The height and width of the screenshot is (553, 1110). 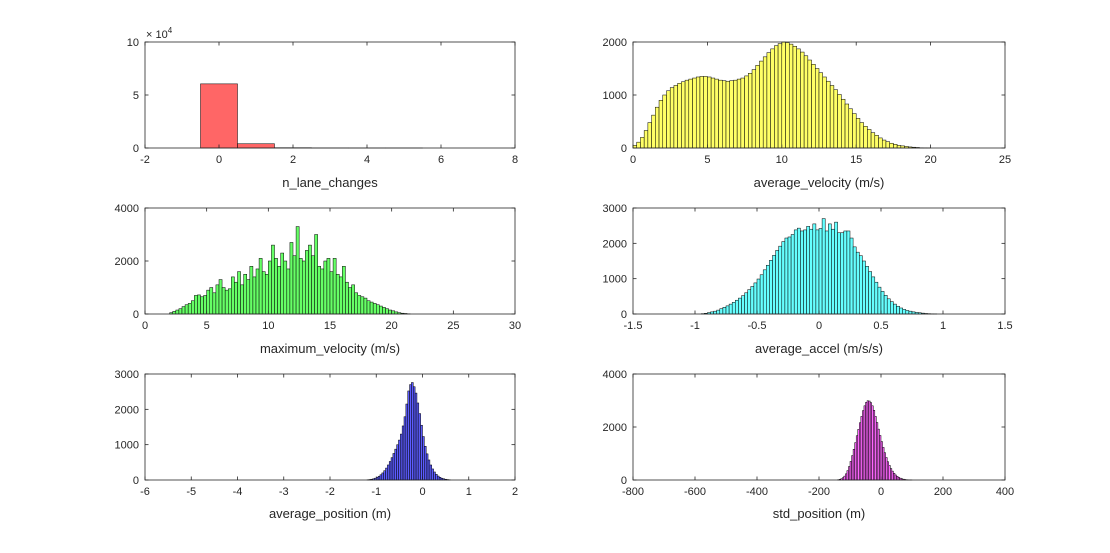 What do you see at coordinates (757, 492) in the screenshot?
I see `x-tick-label: -400` at bounding box center [757, 492].